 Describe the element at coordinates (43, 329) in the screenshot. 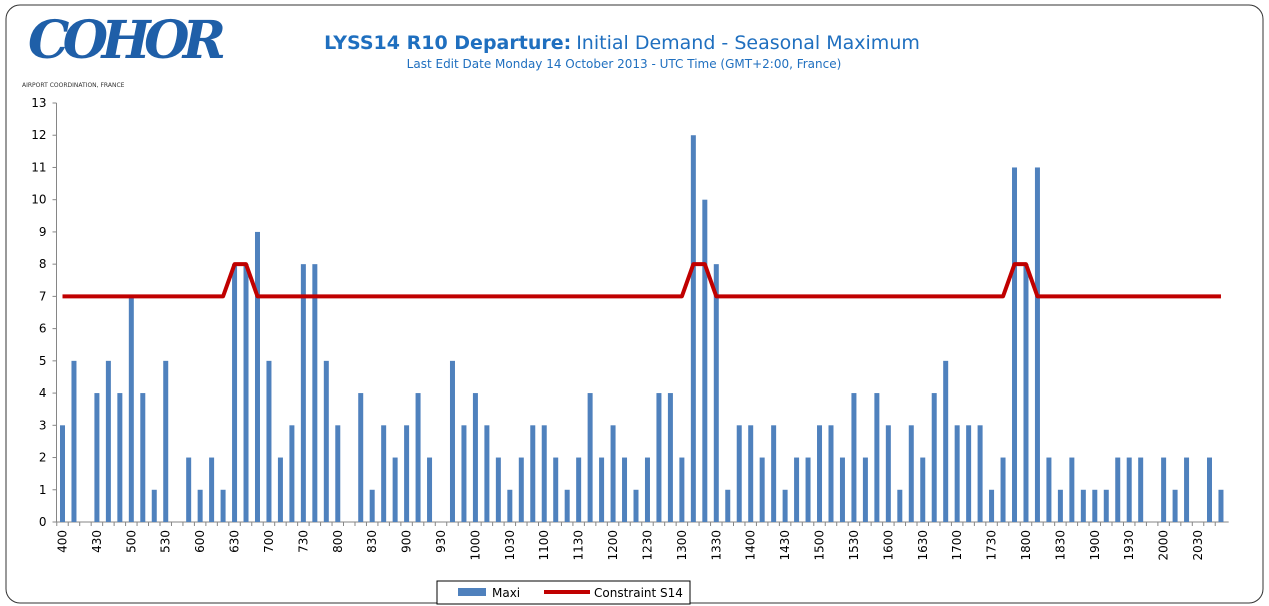

I see `y-tick-label: 6` at that location.